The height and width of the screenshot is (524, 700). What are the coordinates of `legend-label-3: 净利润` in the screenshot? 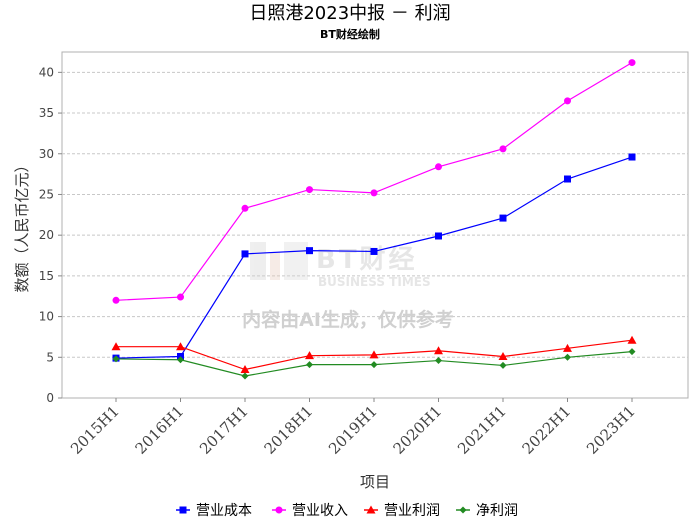 It's located at (497, 511).